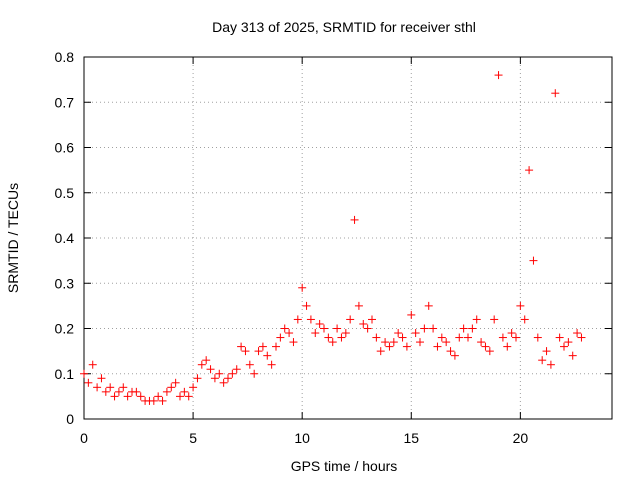 Image resolution: width=640 pixels, height=480 pixels. I want to click on y-tick-label: 0.6, so click(65, 148).